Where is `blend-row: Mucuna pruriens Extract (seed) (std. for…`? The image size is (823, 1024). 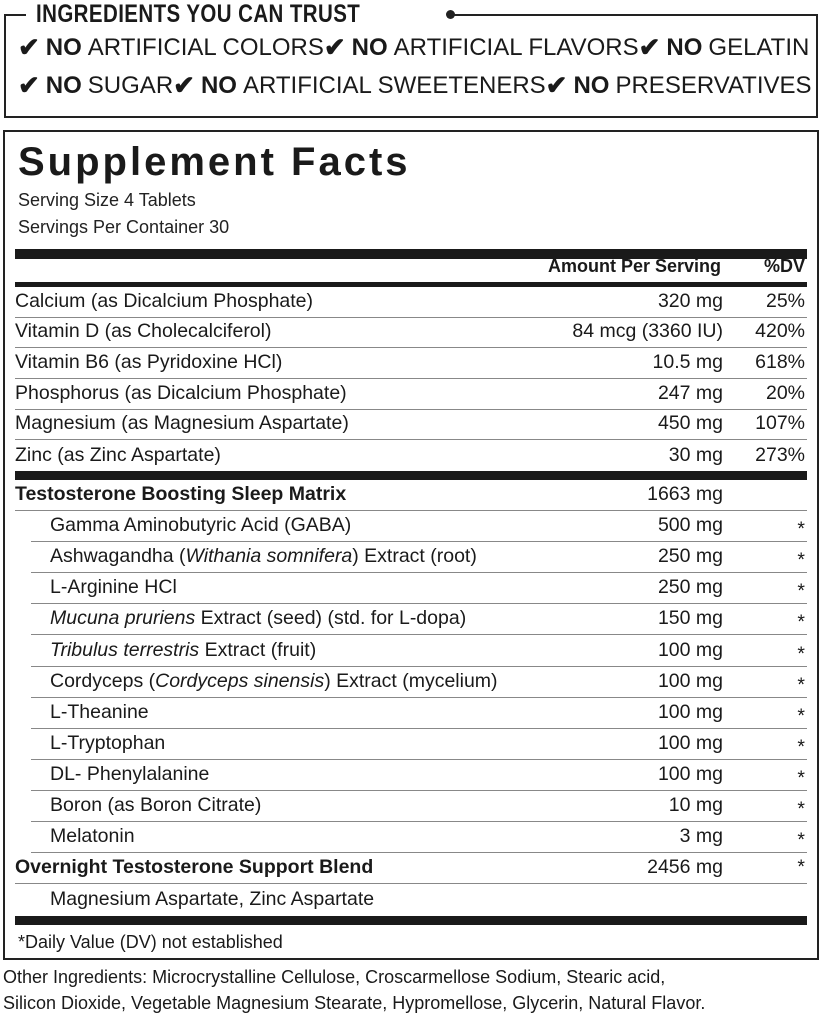 blend-row: Mucuna pruriens Extract (seed) (std. for… is located at coordinates (419, 620).